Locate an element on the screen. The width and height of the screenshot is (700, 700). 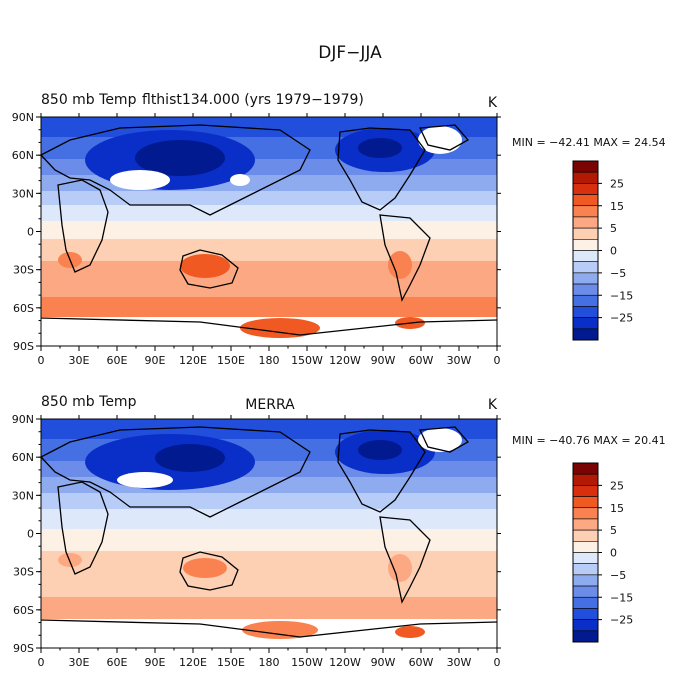
panel-stats: MIN = −40.76 MAX = 20.41 is located at coordinates (589, 440).